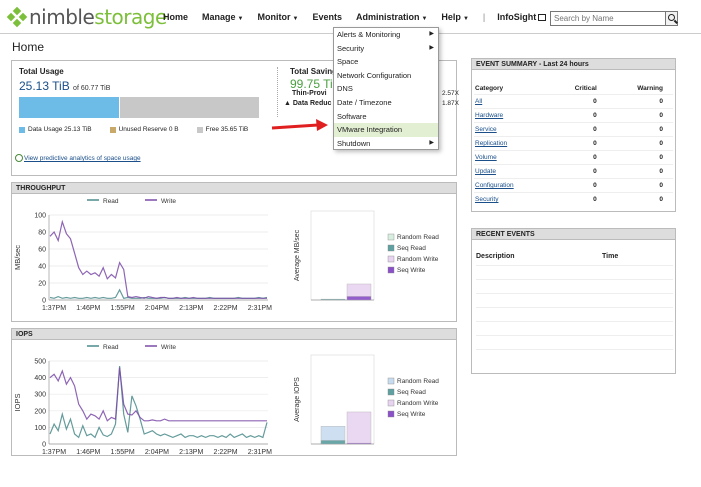 The height and width of the screenshot is (487, 701). Describe the element at coordinates (40, 378) in the screenshot. I see `y-tick-label: 400` at that location.